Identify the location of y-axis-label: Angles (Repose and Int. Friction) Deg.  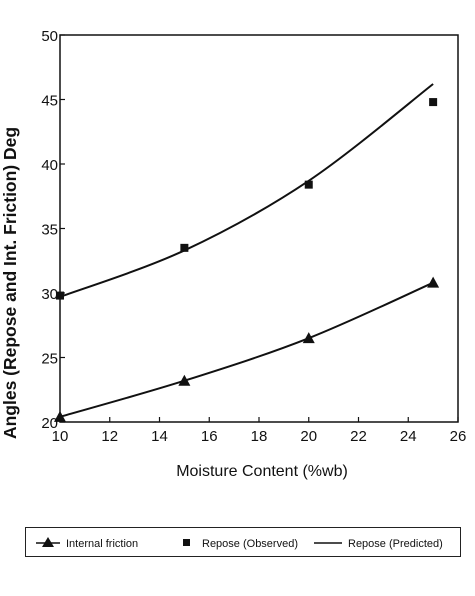
(10, 283).